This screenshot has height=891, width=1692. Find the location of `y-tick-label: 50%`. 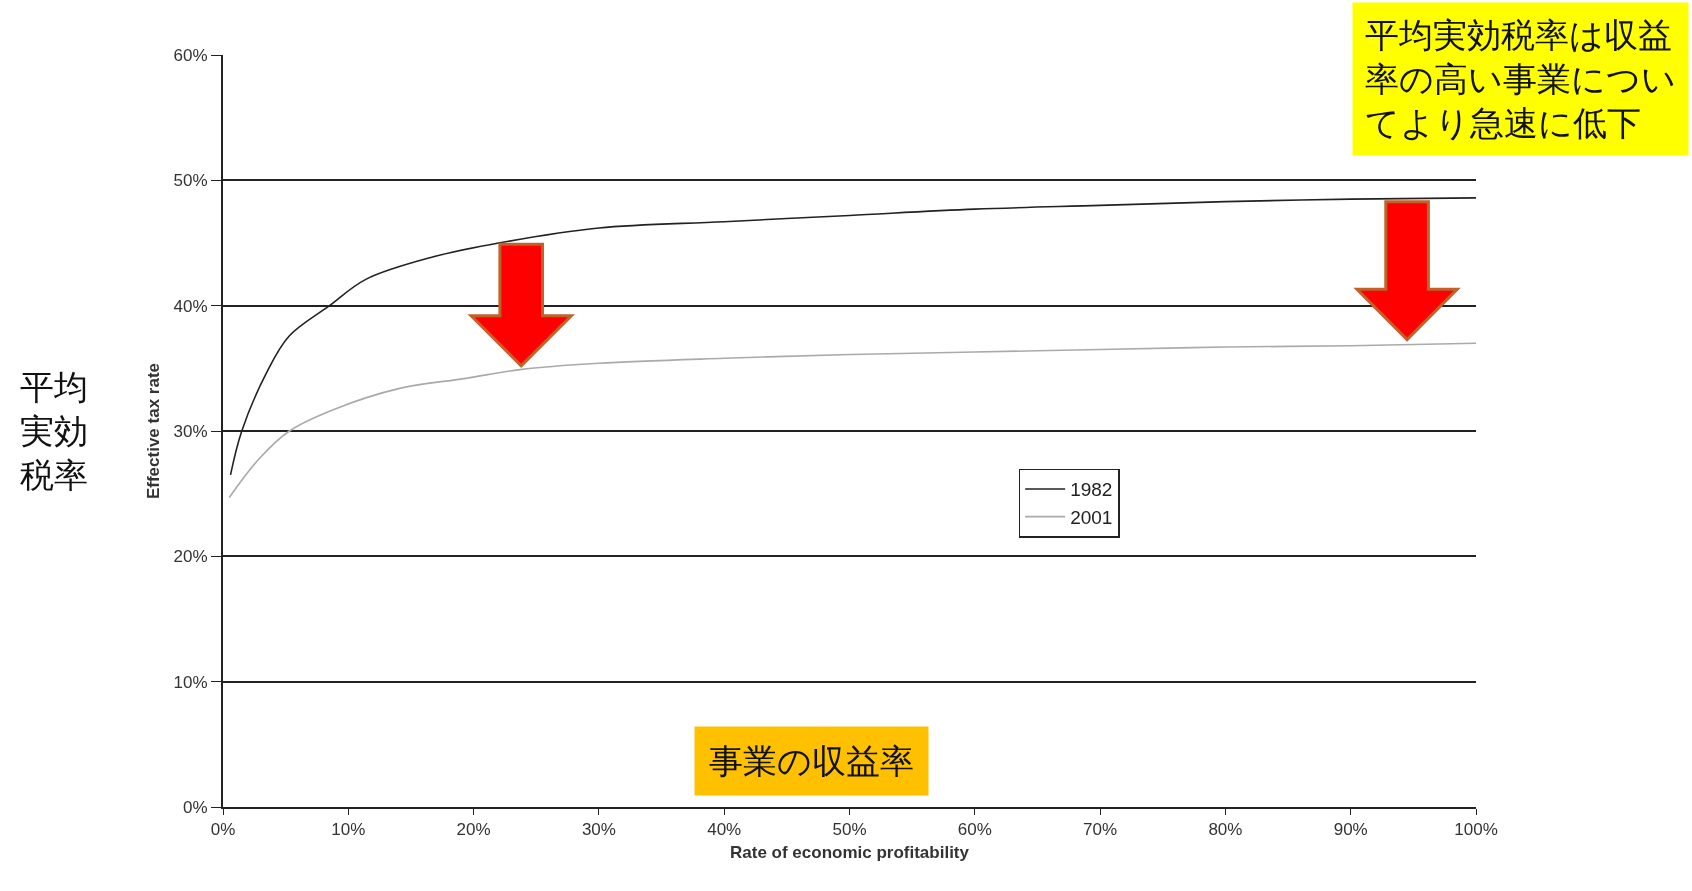

y-tick-label: 50% is located at coordinates (190, 181).